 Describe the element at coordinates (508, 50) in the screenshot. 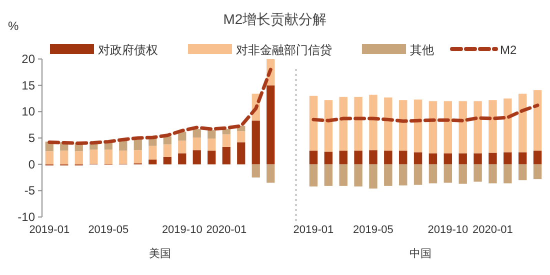

I see `legend-label: M2` at that location.